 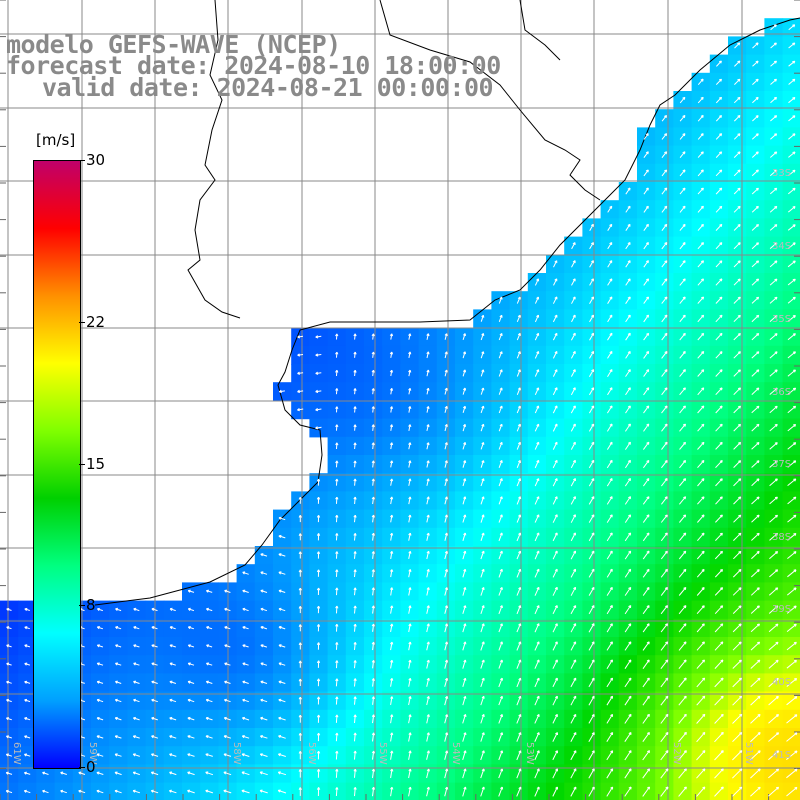 I want to click on latitude-label: 38S, so click(x=781, y=537).